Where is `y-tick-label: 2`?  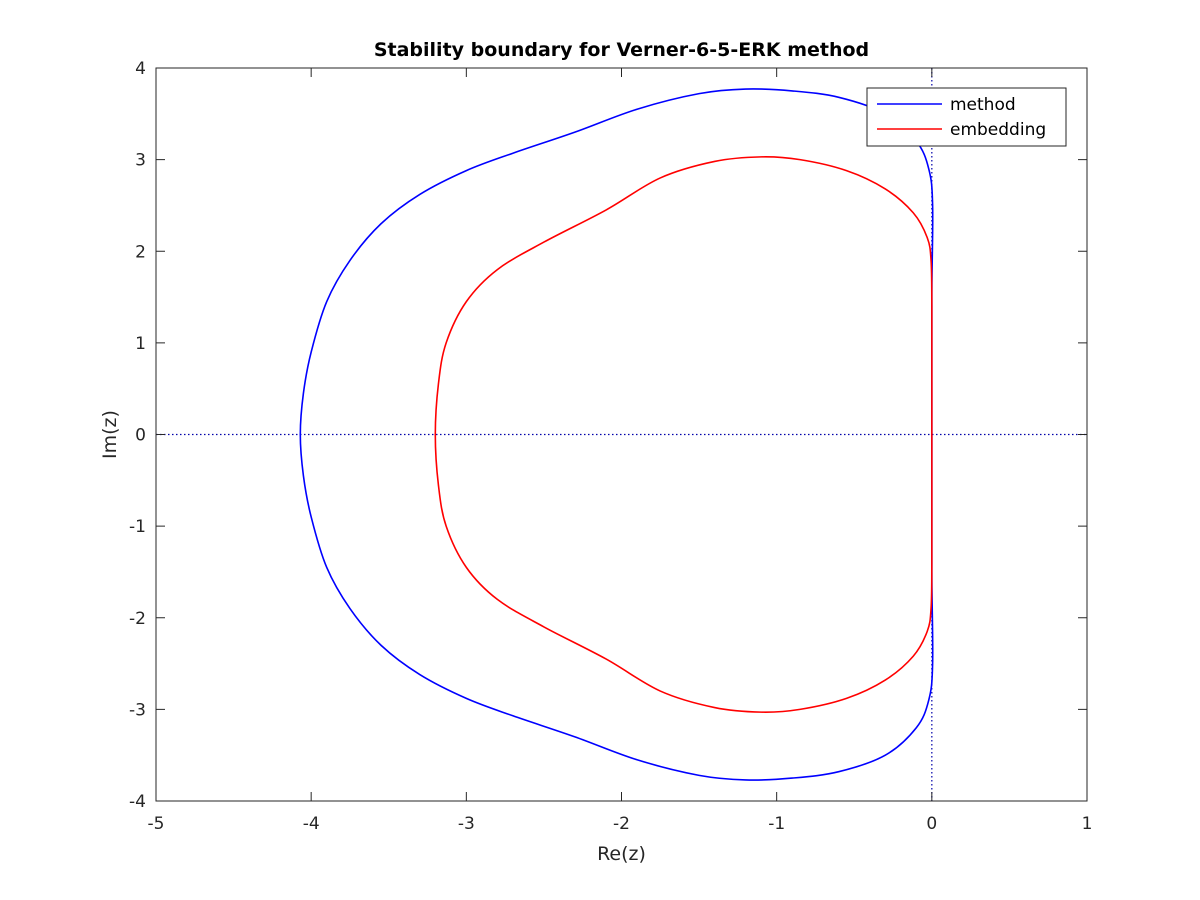
y-tick-label: 2 is located at coordinates (140, 252).